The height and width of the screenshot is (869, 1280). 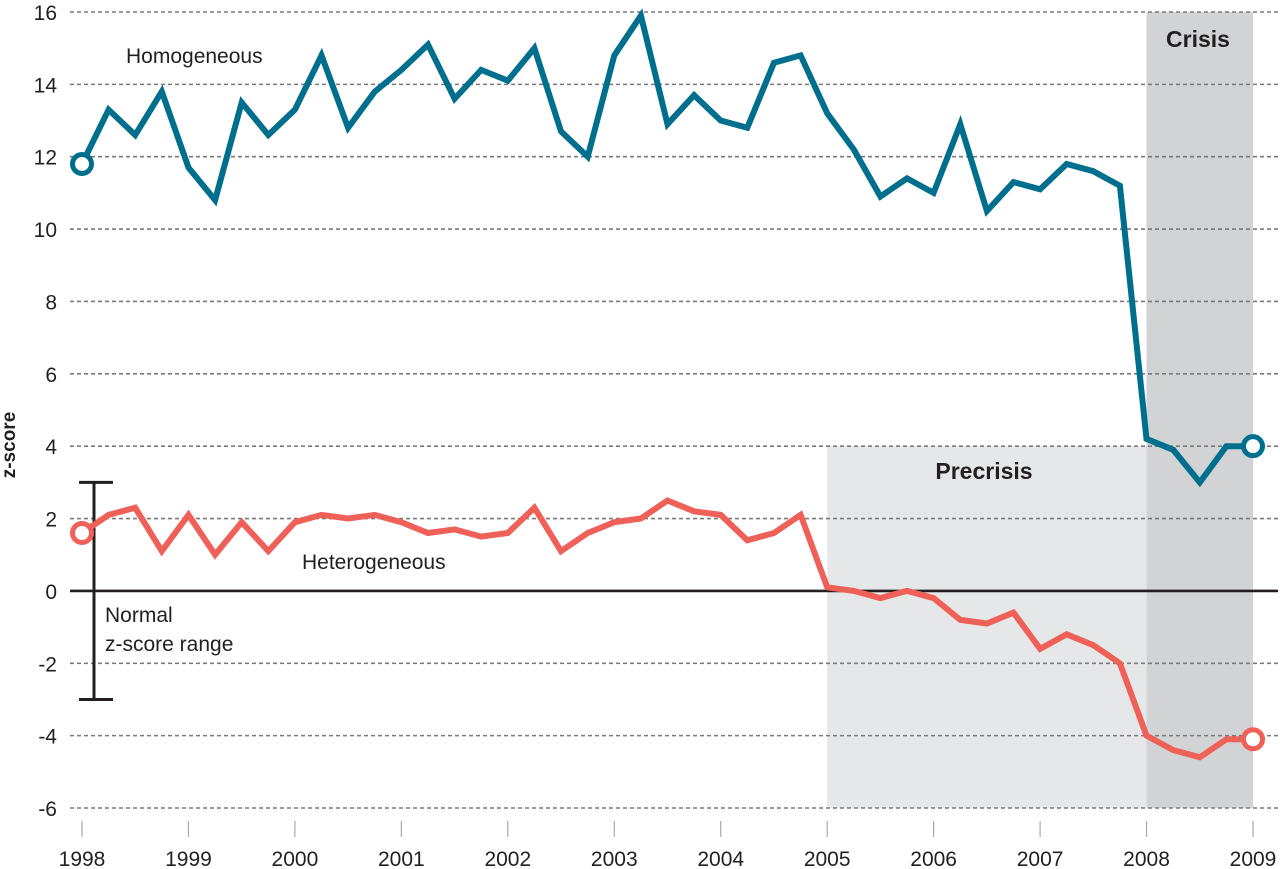 I want to click on x-tick-label: 2009, so click(x=1253, y=858).